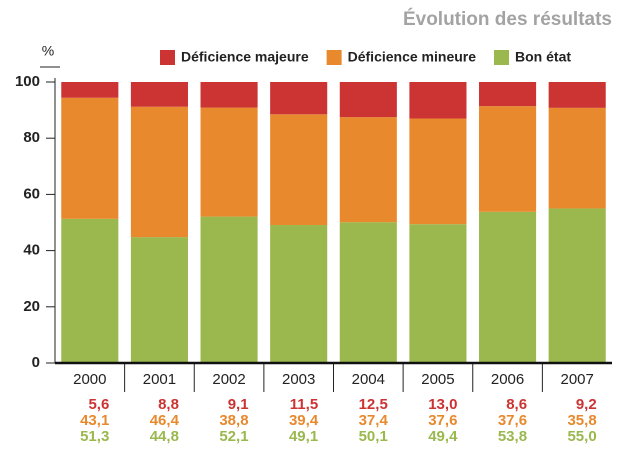  What do you see at coordinates (233, 436) in the screenshot?
I see `value-label: 52,1` at bounding box center [233, 436].